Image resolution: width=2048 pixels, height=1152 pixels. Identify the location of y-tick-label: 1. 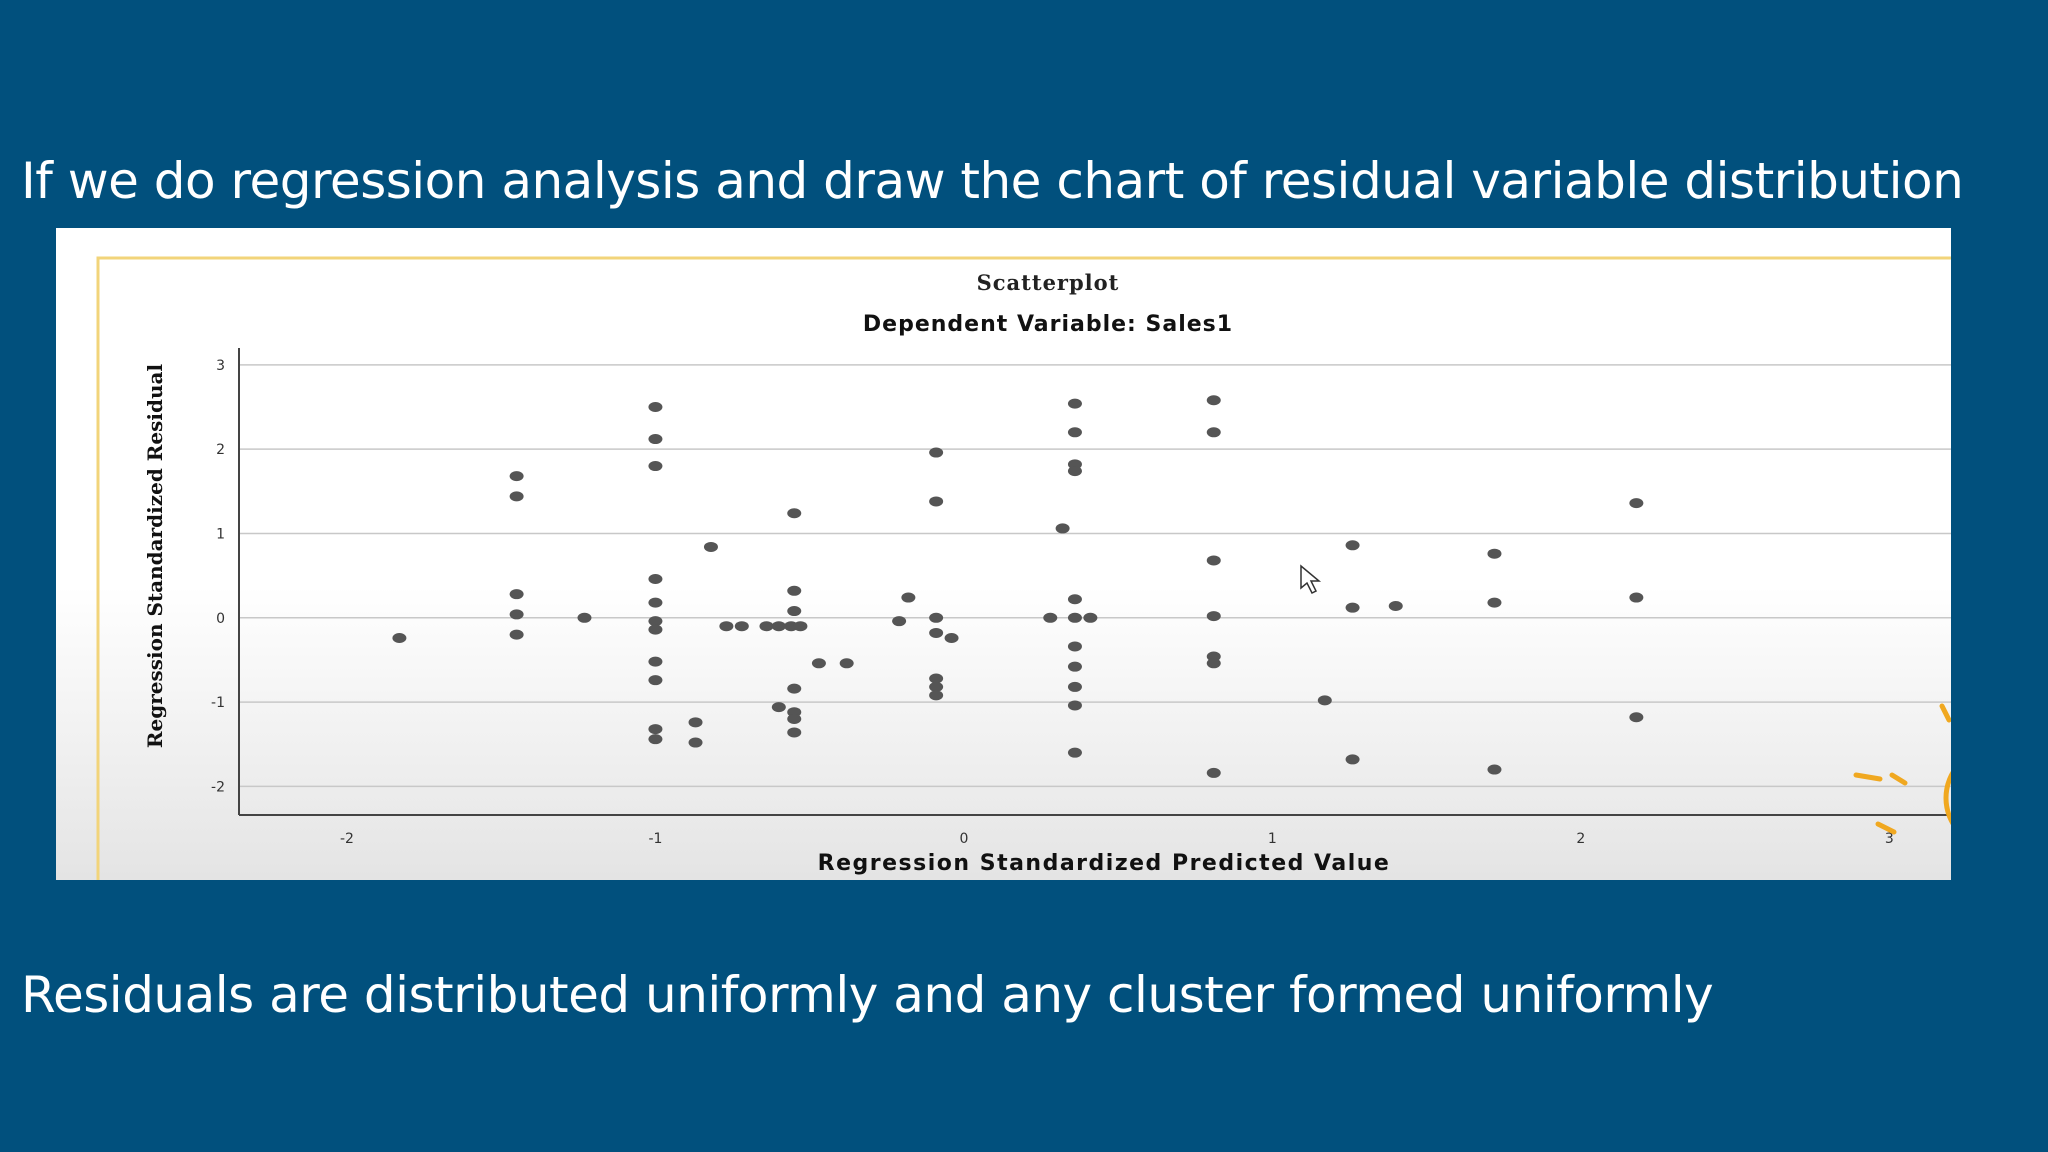
(220, 534).